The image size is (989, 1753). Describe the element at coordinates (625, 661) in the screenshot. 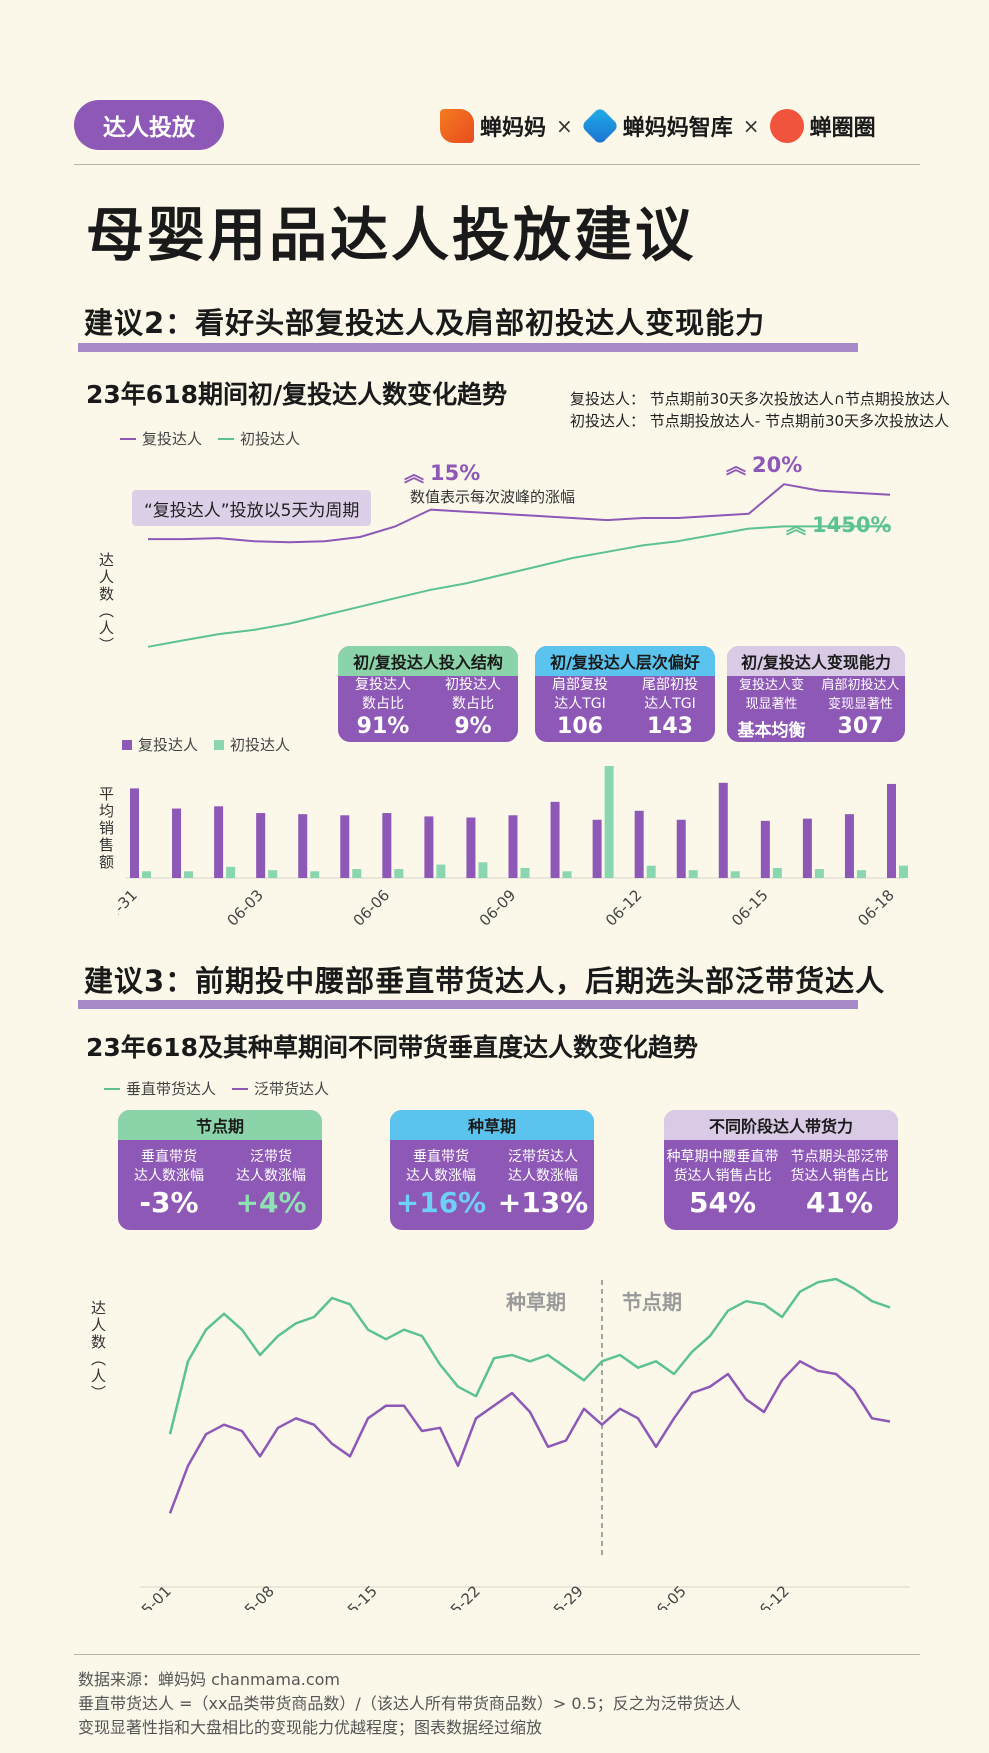

I see `card-header: 初/复投达人层次偏好` at that location.